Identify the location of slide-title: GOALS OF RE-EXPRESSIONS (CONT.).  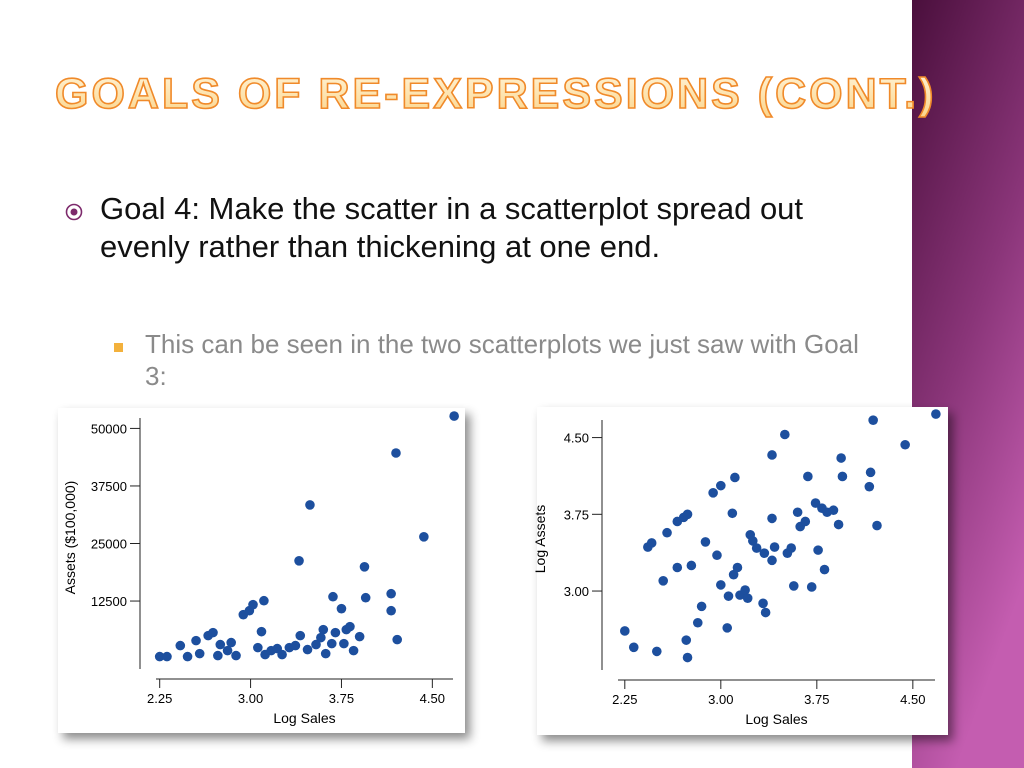
(495, 94).